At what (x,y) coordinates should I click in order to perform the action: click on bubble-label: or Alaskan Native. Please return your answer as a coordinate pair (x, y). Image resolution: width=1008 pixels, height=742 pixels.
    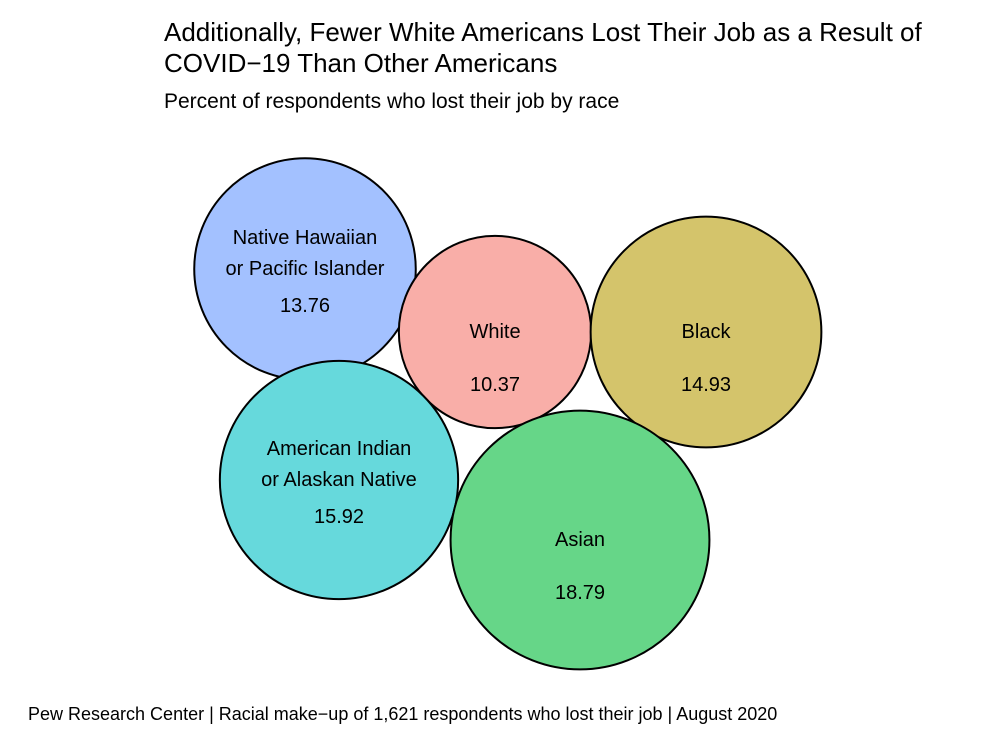
    Looking at the image, I should click on (339, 480).